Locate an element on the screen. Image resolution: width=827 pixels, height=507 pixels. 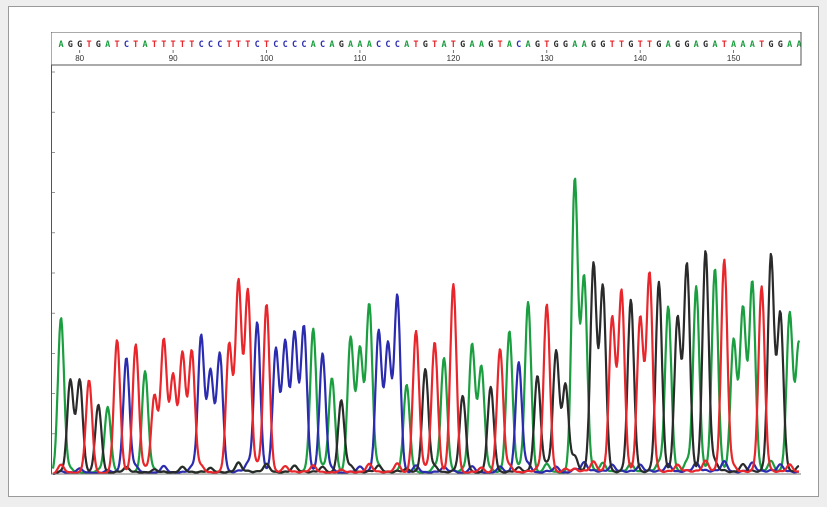
base-call-52: T is located at coordinates (546, 45).